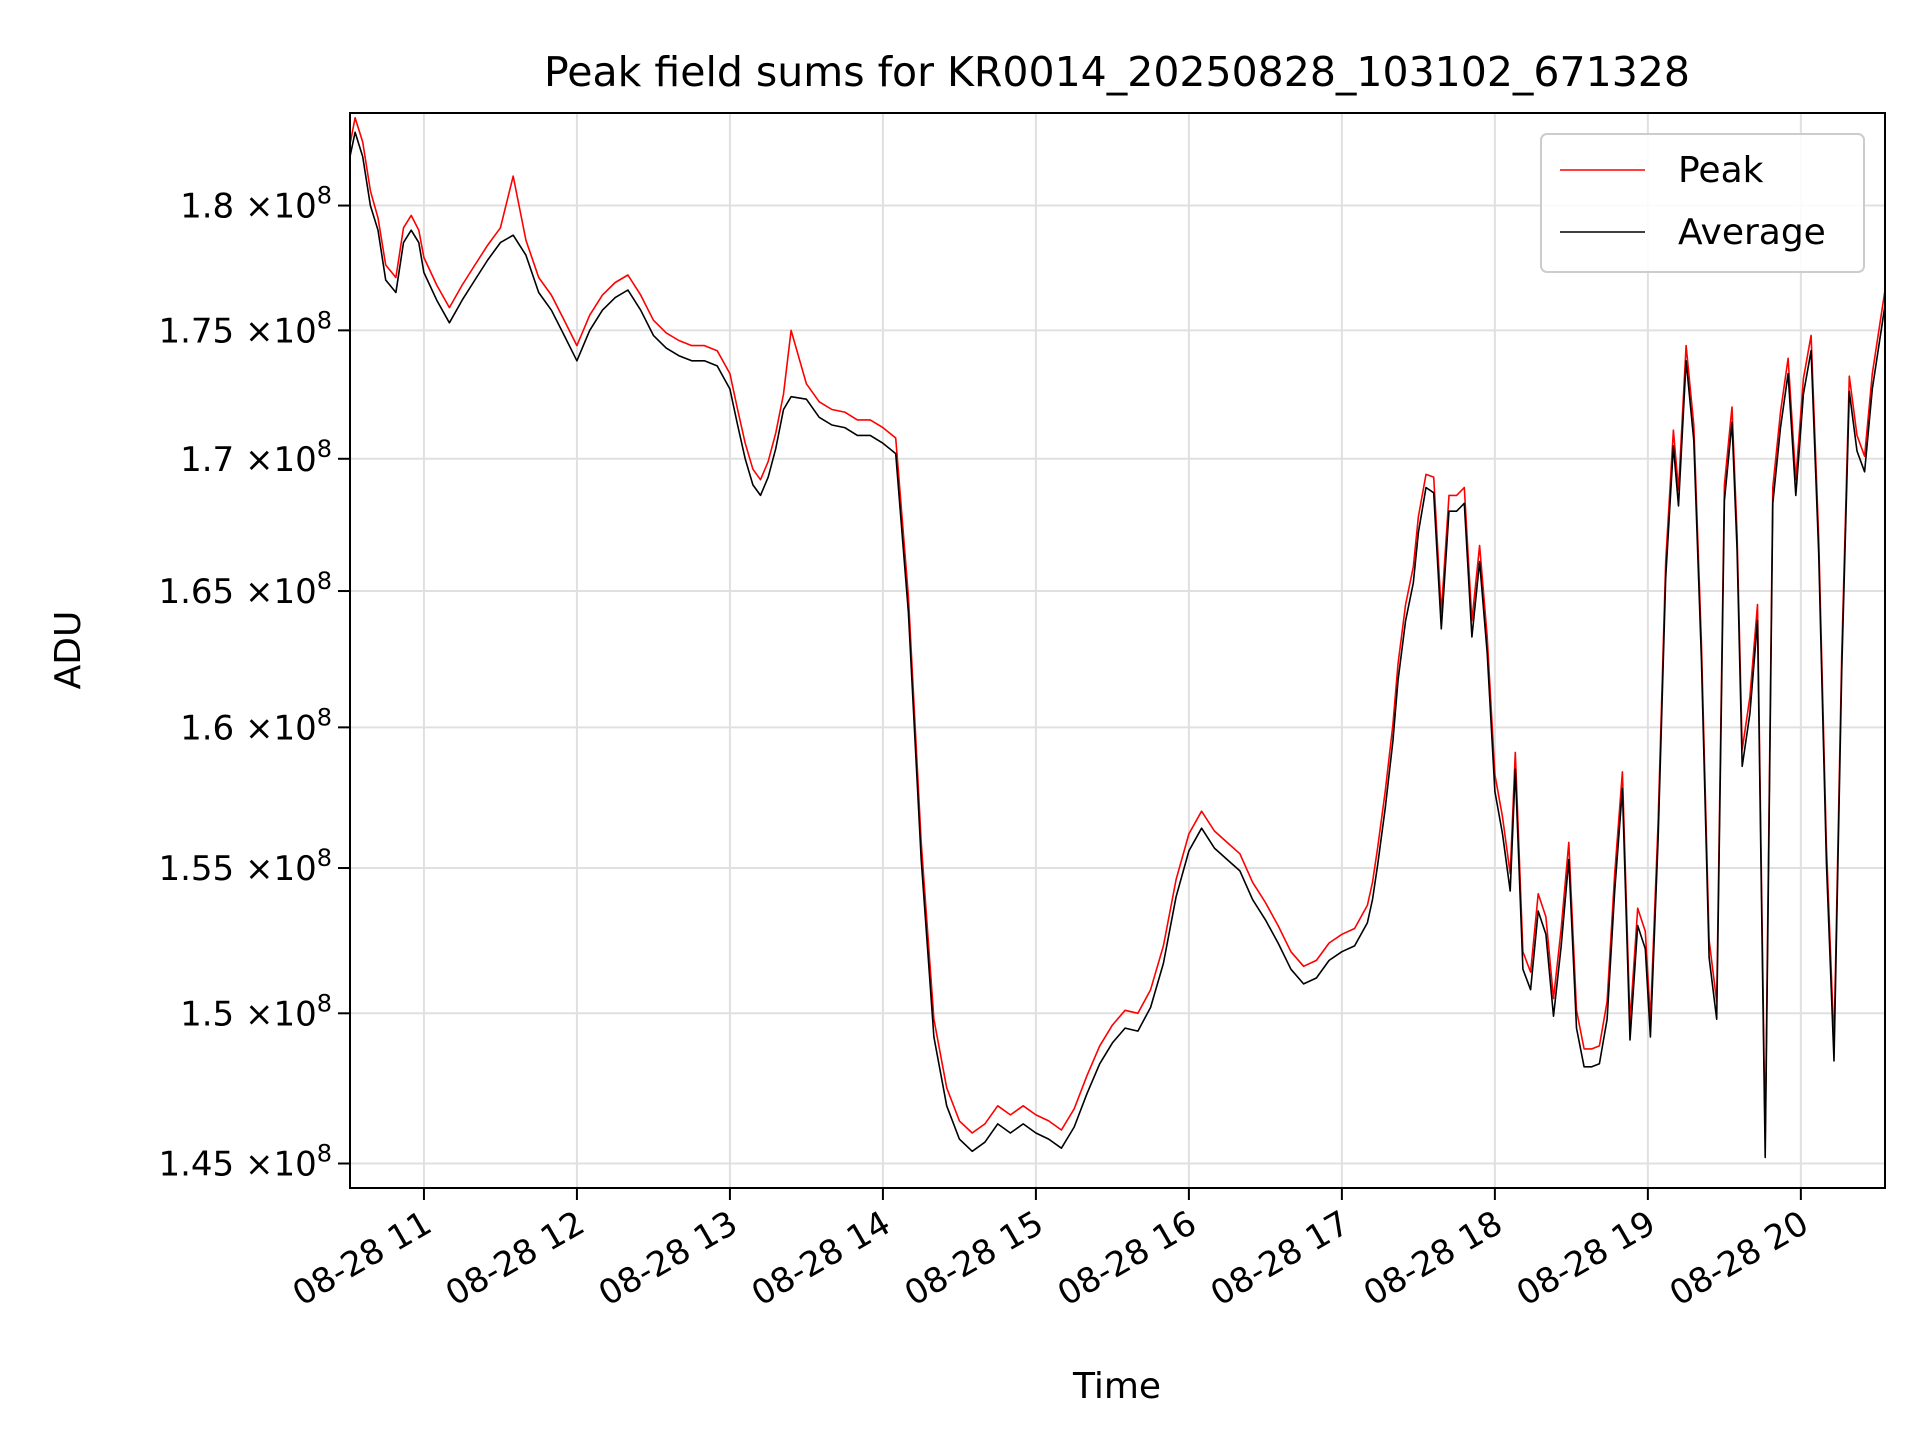  I want to click on y-tick-label: 1.6 ×108, so click(256, 725).